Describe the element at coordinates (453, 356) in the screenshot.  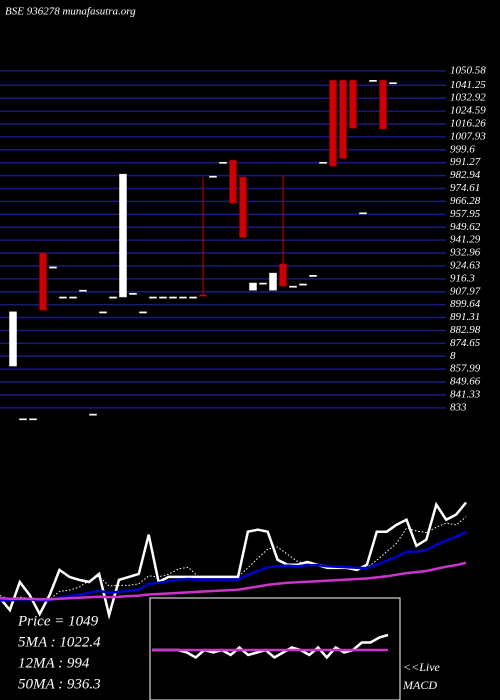
I see `y-tick-label: 8` at that location.